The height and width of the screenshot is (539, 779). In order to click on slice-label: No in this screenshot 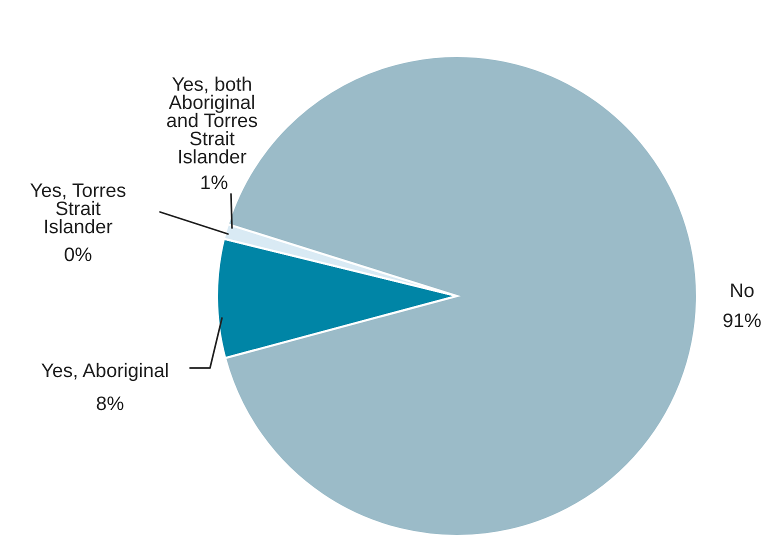, I will do `click(742, 291)`.